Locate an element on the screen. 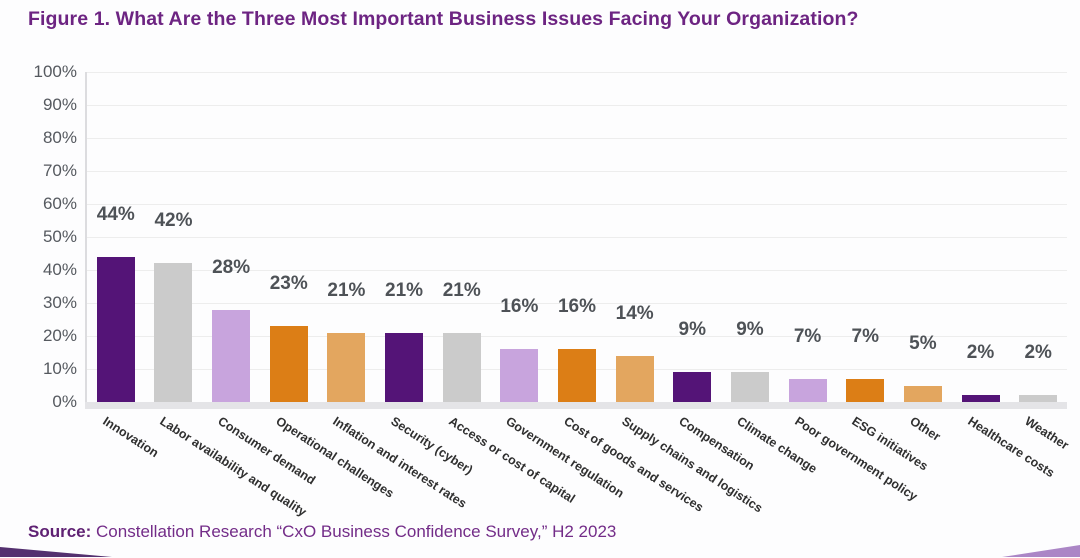 The image size is (1080, 558). bar-compensation is located at coordinates (692, 387).